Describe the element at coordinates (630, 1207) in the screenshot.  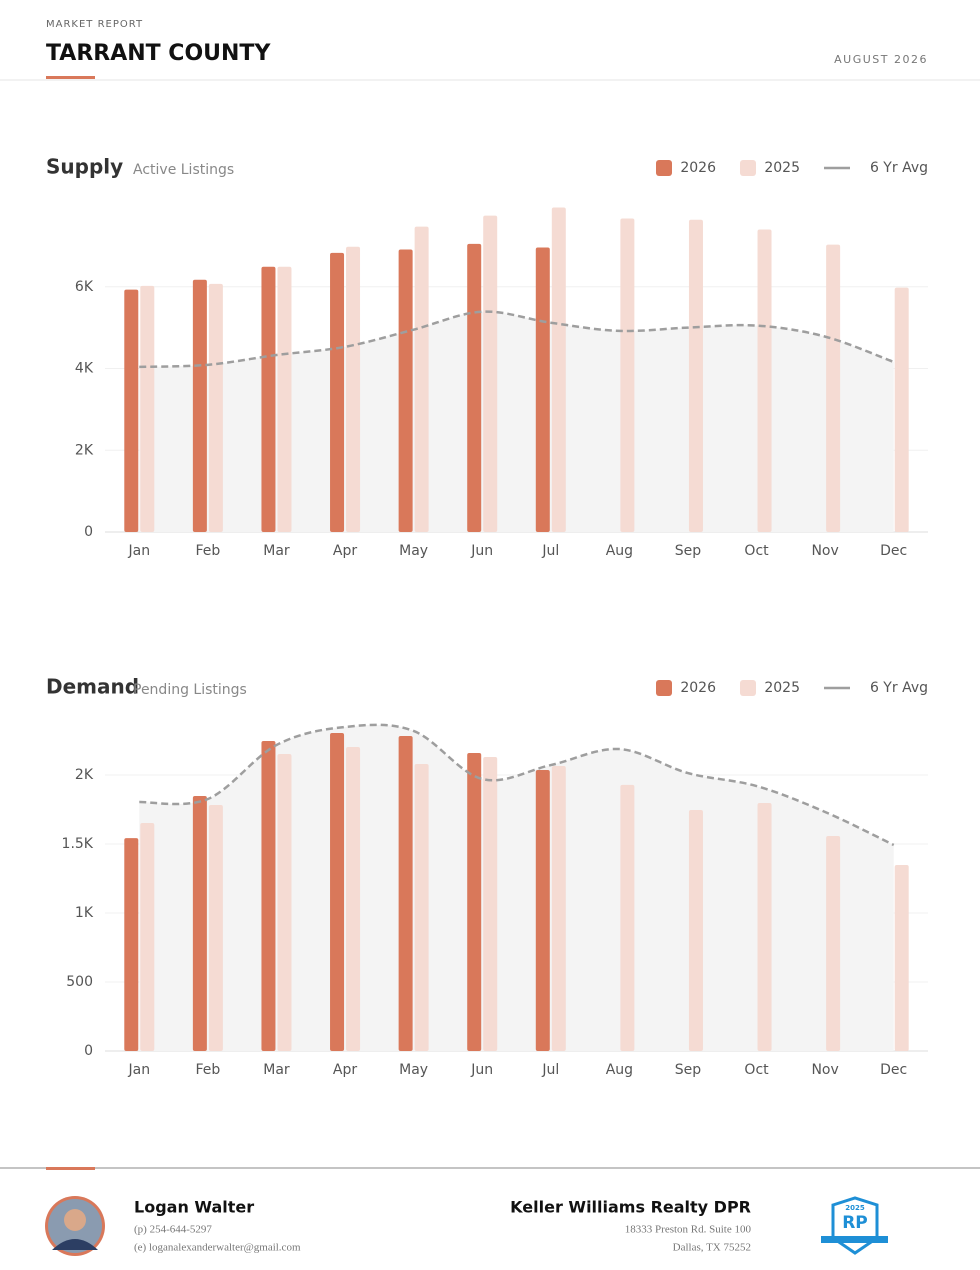
I see `company: Keller Williams Realty DPR` at that location.